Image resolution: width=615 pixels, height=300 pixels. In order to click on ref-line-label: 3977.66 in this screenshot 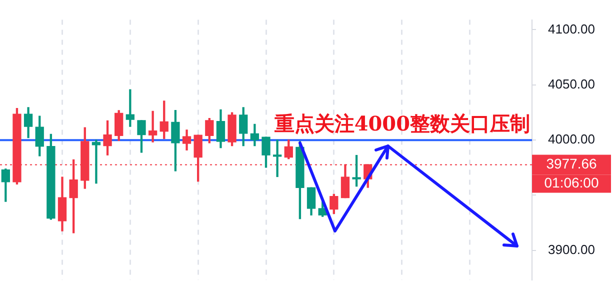, I will do `click(572, 164)`.